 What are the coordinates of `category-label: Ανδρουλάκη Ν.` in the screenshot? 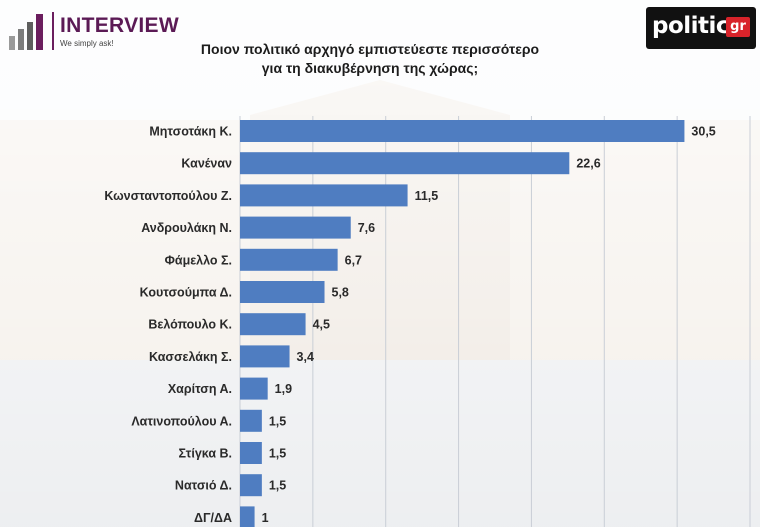 It's located at (186, 228).